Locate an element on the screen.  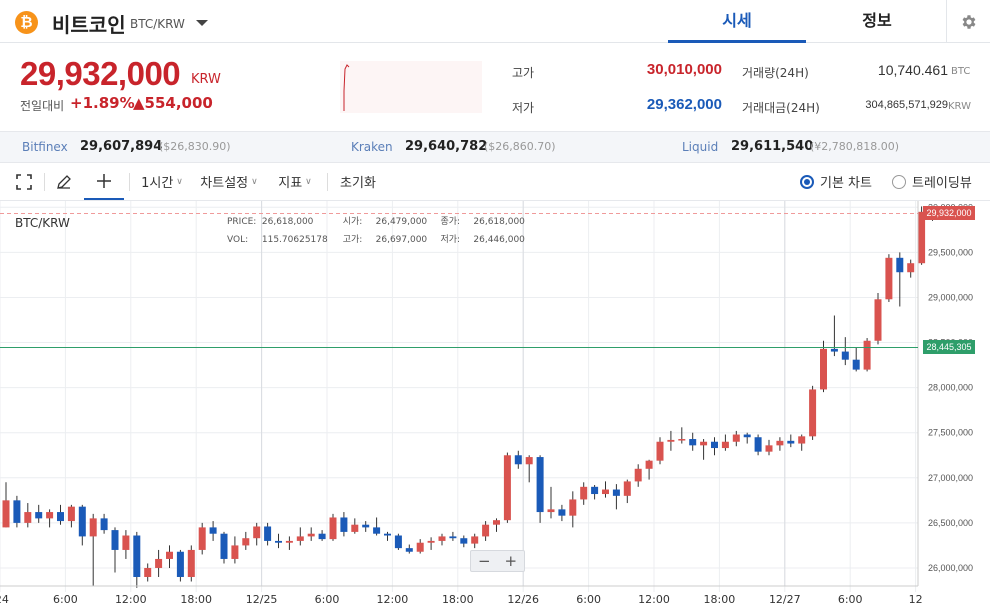
trade-amount-label: 거래대금(24H) is located at coordinates (781, 108).